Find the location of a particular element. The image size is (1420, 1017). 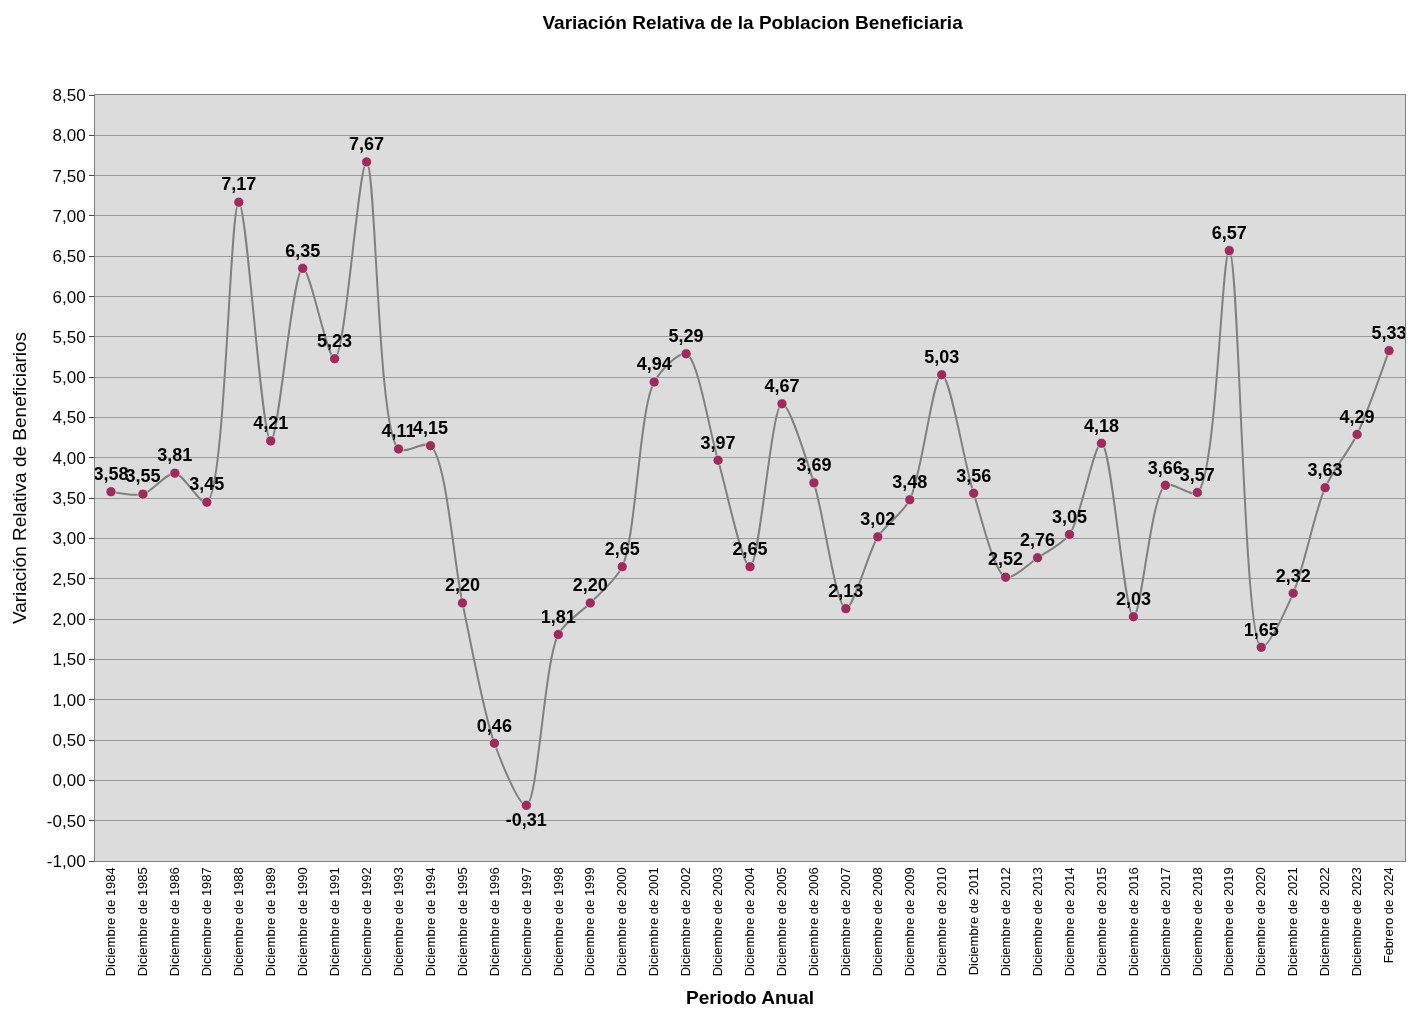

x-tick-label: Diciembre de 2005 is located at coordinates (782, 922).